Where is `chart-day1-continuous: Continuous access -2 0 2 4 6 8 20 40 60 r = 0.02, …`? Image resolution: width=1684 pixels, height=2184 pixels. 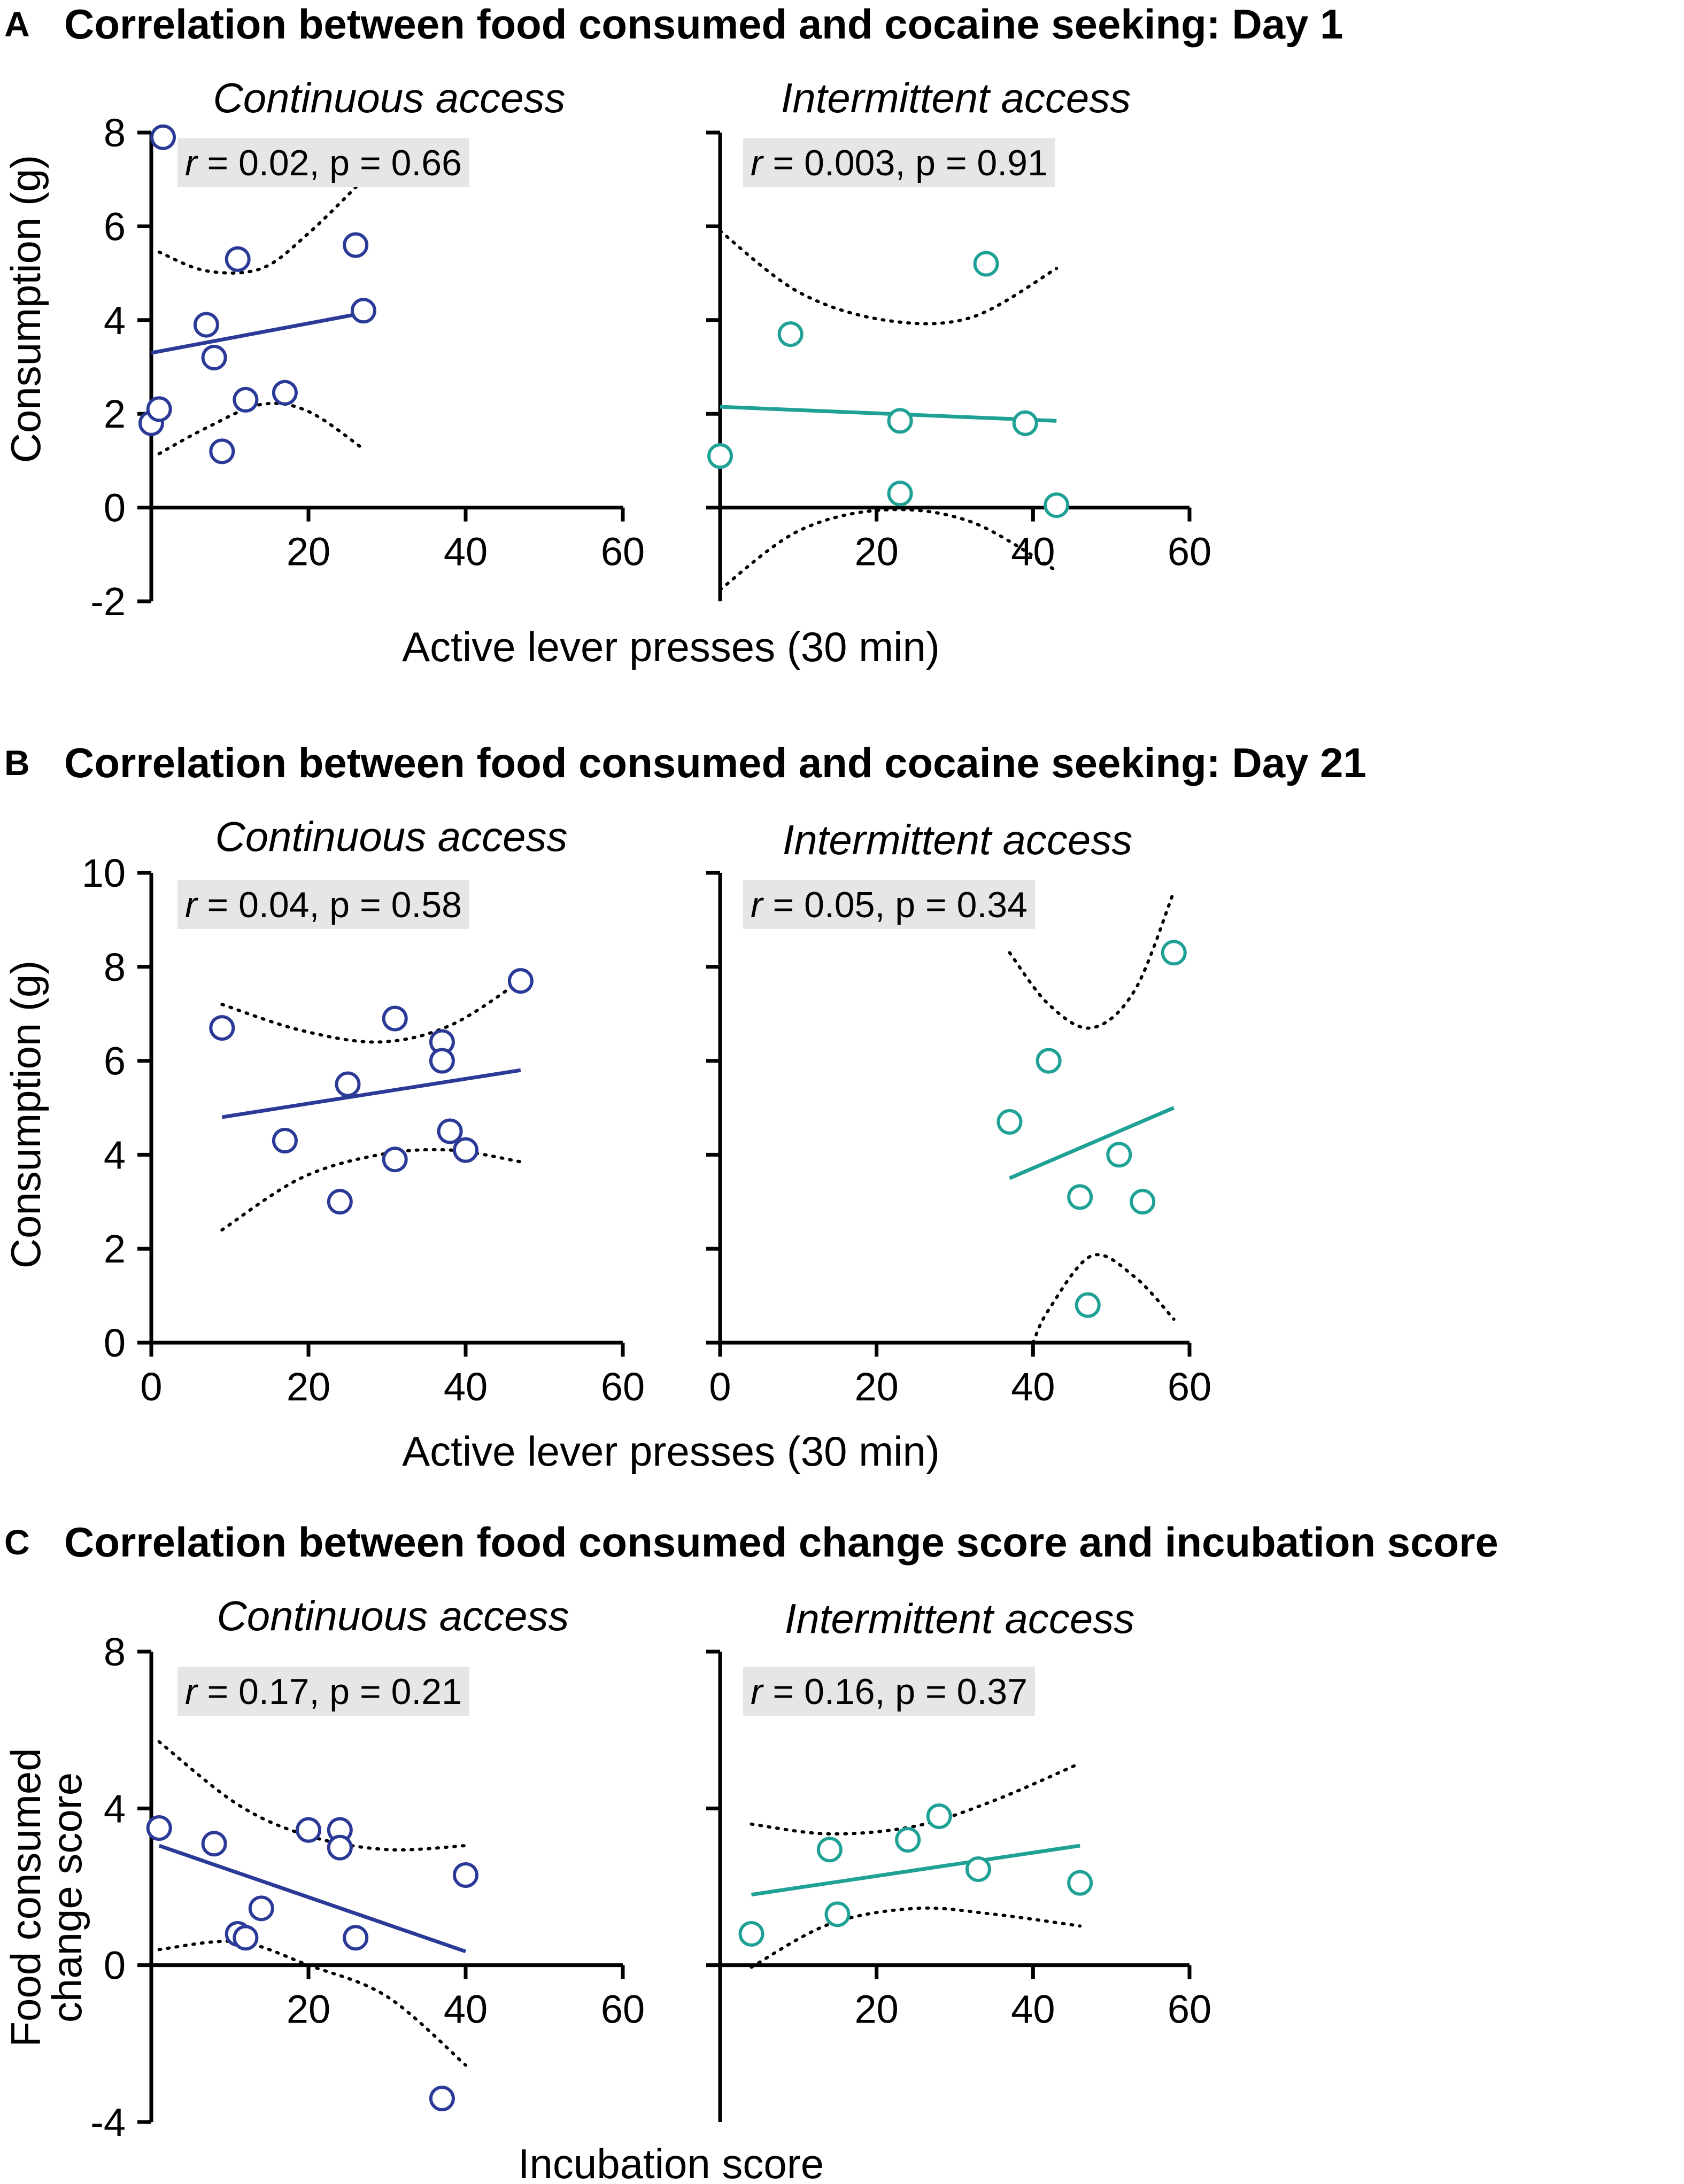
chart-day1-continuous: Continuous access -2 0 2 4 6 8 20 40 60 r = 0.02, … is located at coordinates (367, 349).